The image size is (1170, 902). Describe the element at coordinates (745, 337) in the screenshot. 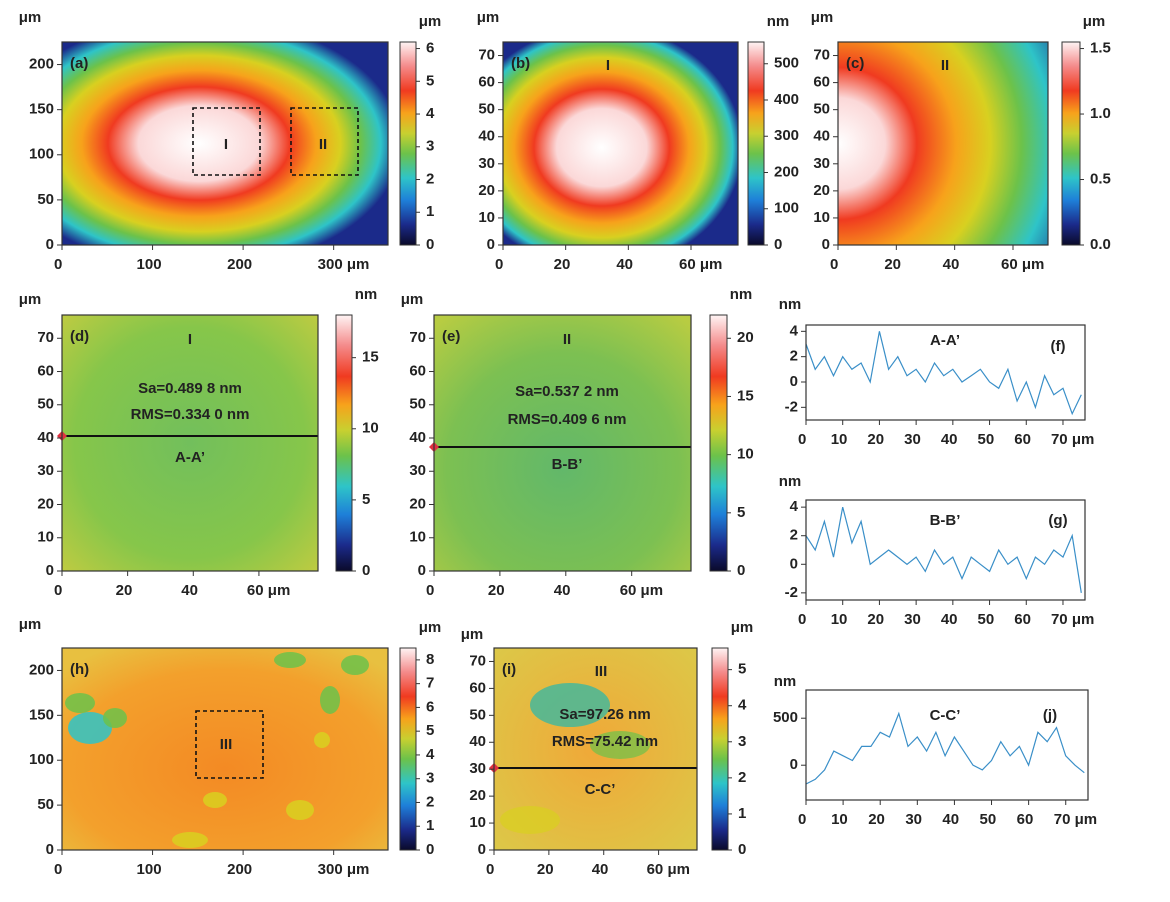

I see `colorbar-tick-label: 20` at that location.